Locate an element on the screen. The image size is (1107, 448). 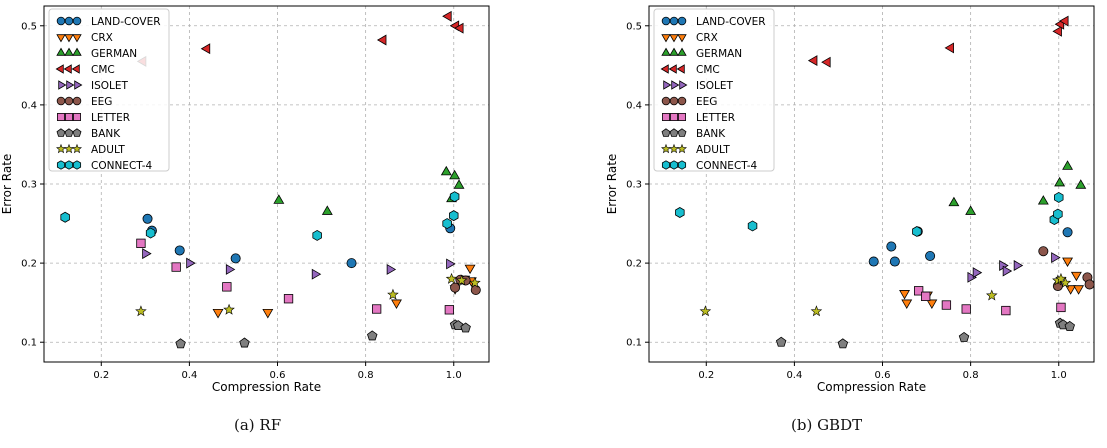
caption-rf: (a) RF is located at coordinates (258, 425).